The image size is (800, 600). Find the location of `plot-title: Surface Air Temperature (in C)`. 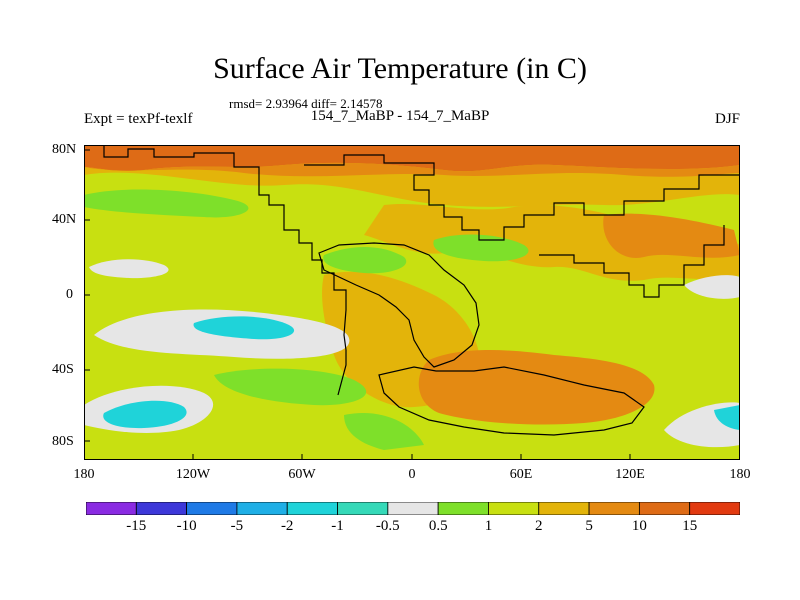

plot-title: Surface Air Temperature (in C) is located at coordinates (400, 68).